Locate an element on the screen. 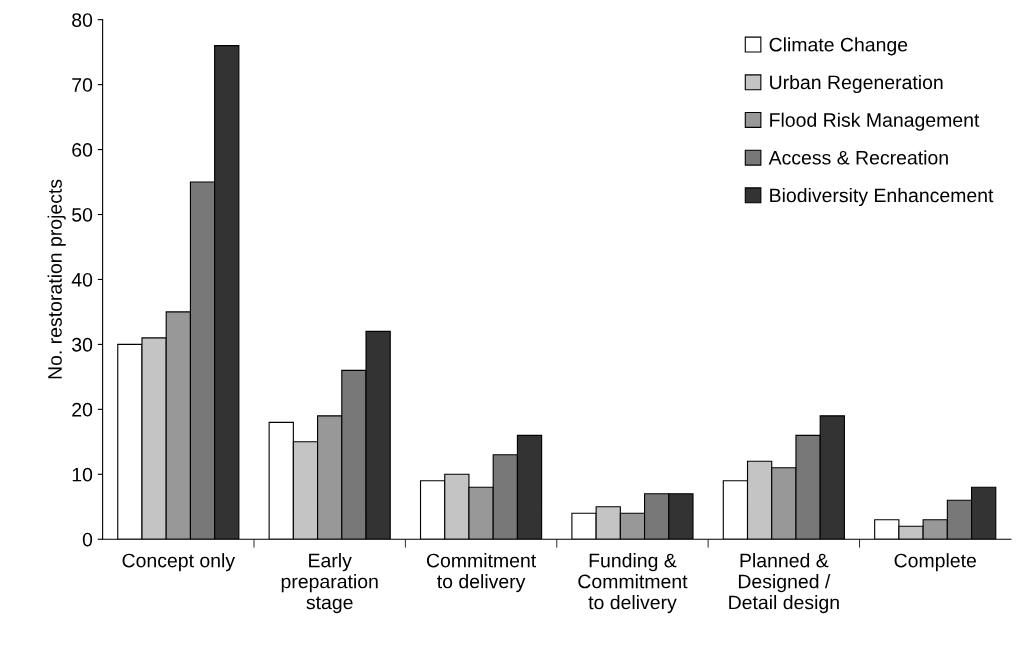 The image size is (1016, 656). y-tick-label: 30 is located at coordinates (82, 344).